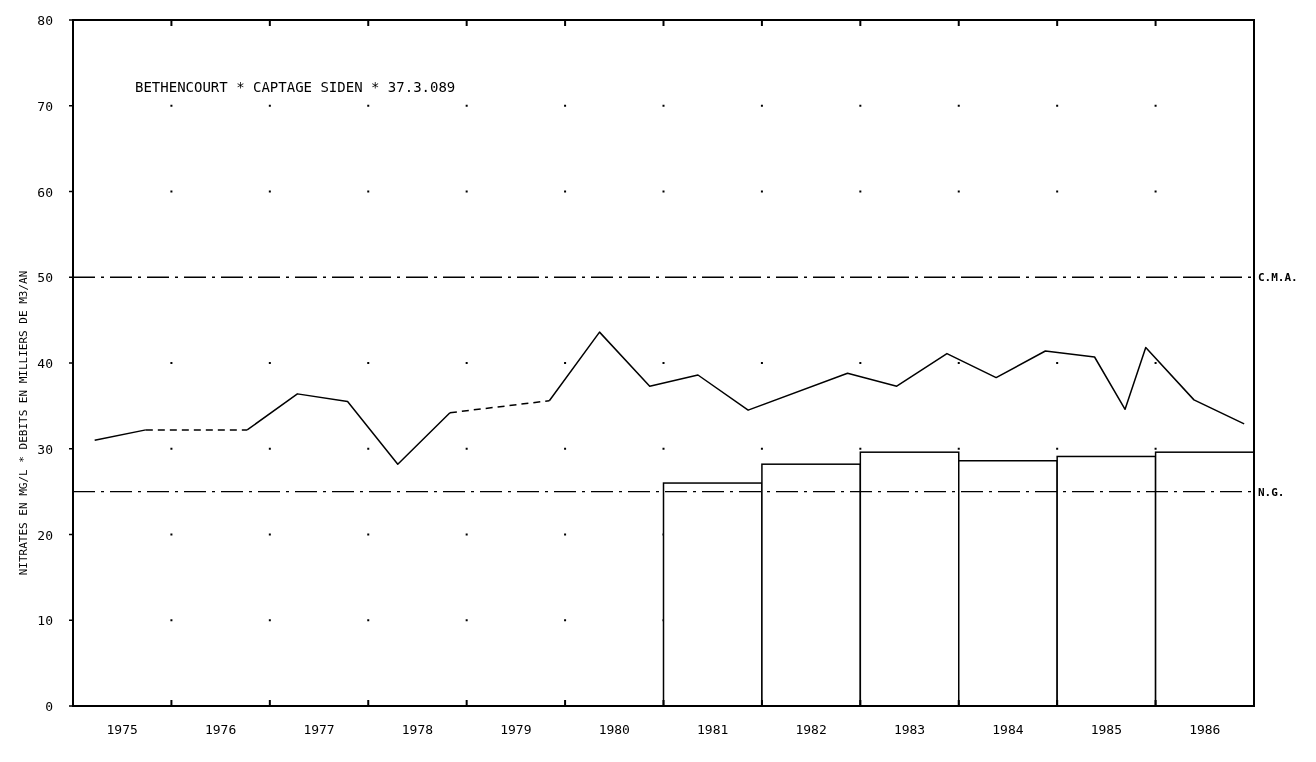 The width and height of the screenshot is (1316, 762). I want to click on y-tick-label: 60, so click(45, 192).